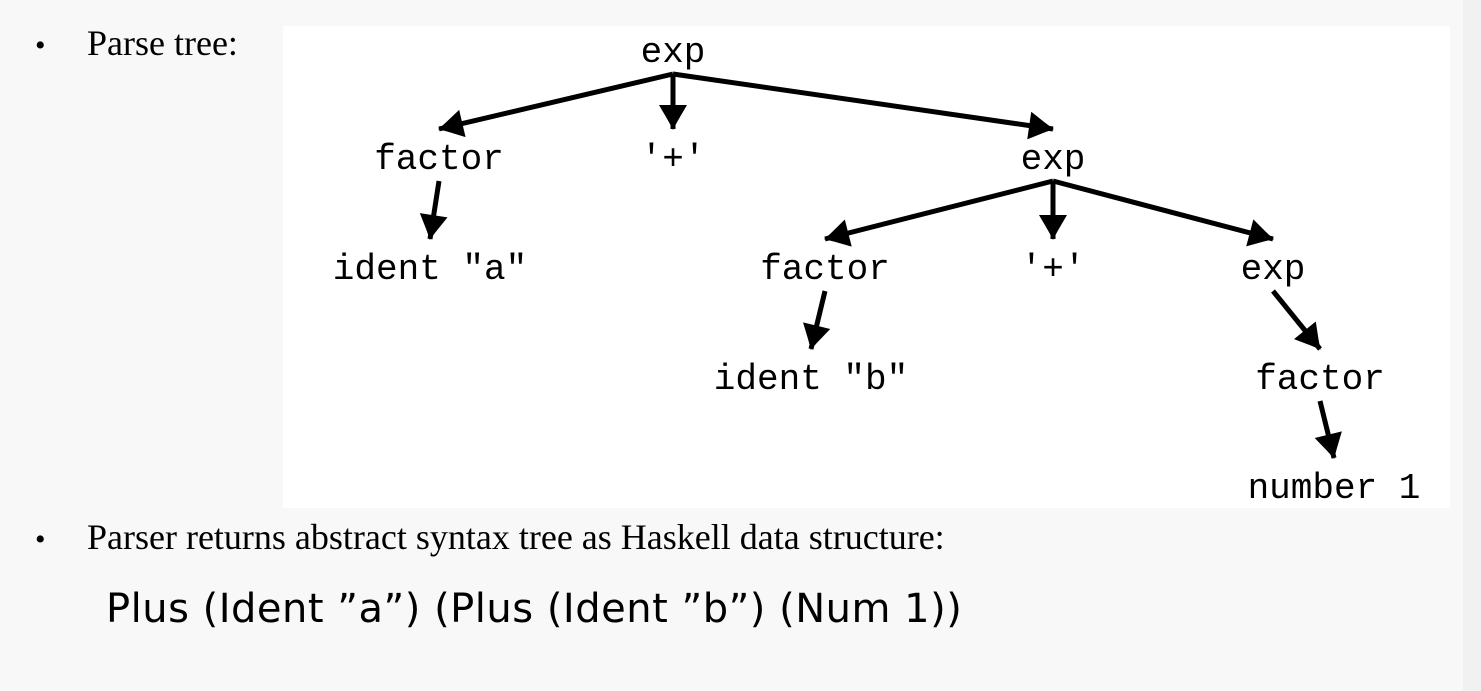  What do you see at coordinates (439, 159) in the screenshot?
I see `tree-node-factor-1: factor` at bounding box center [439, 159].